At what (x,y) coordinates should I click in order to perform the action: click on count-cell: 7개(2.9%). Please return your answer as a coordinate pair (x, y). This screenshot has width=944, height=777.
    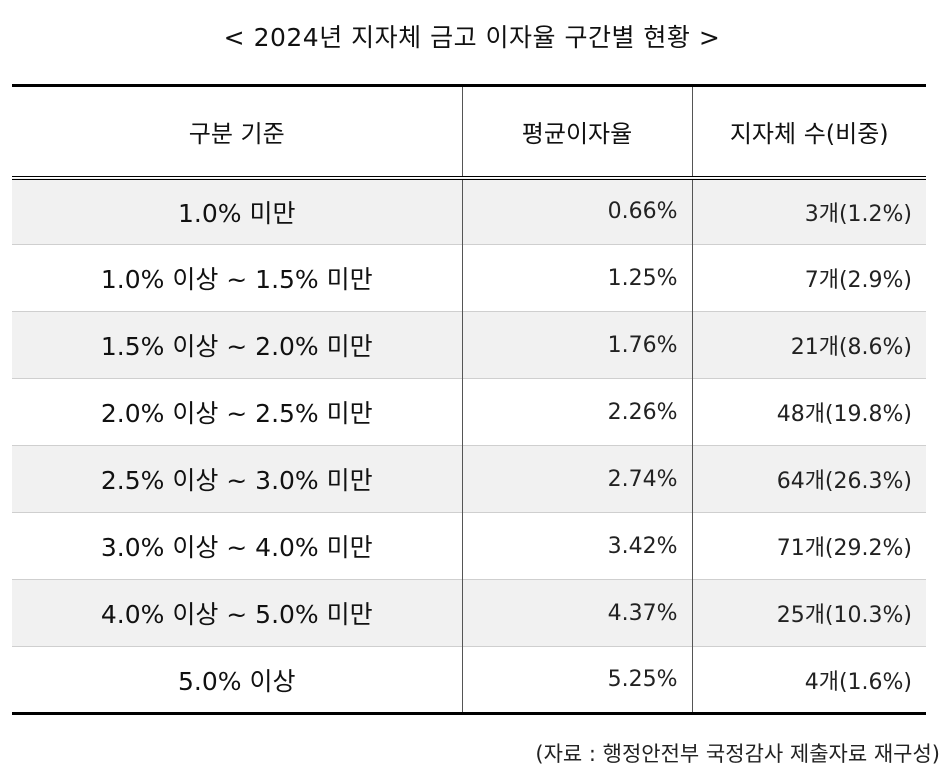
    Looking at the image, I should click on (808, 278).